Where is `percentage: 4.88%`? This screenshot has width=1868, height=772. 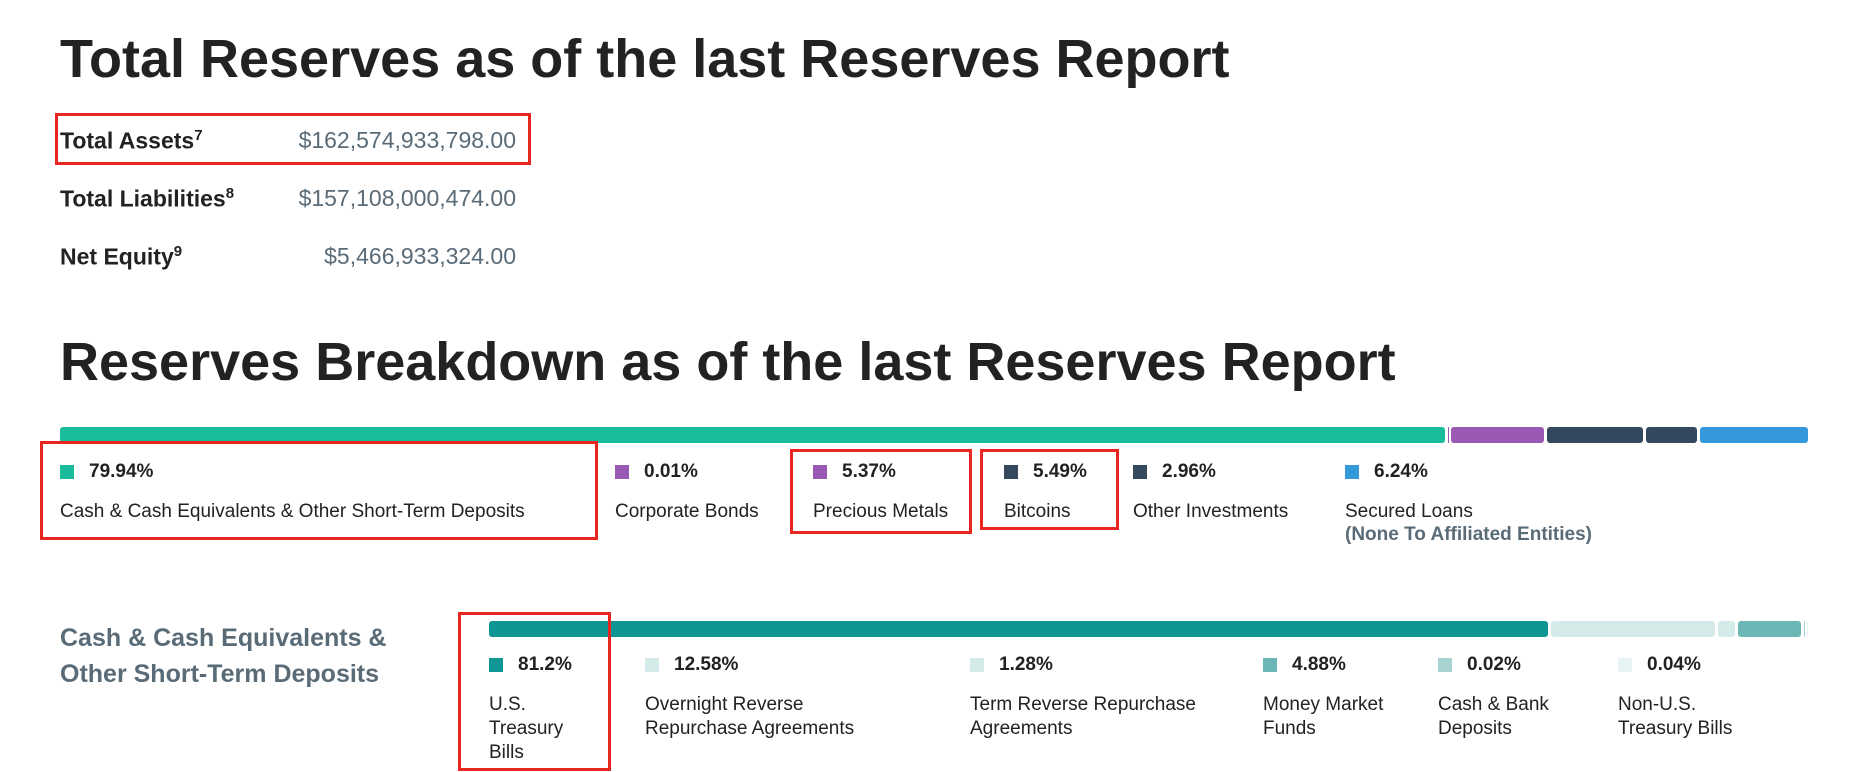 percentage: 4.88% is located at coordinates (1319, 664).